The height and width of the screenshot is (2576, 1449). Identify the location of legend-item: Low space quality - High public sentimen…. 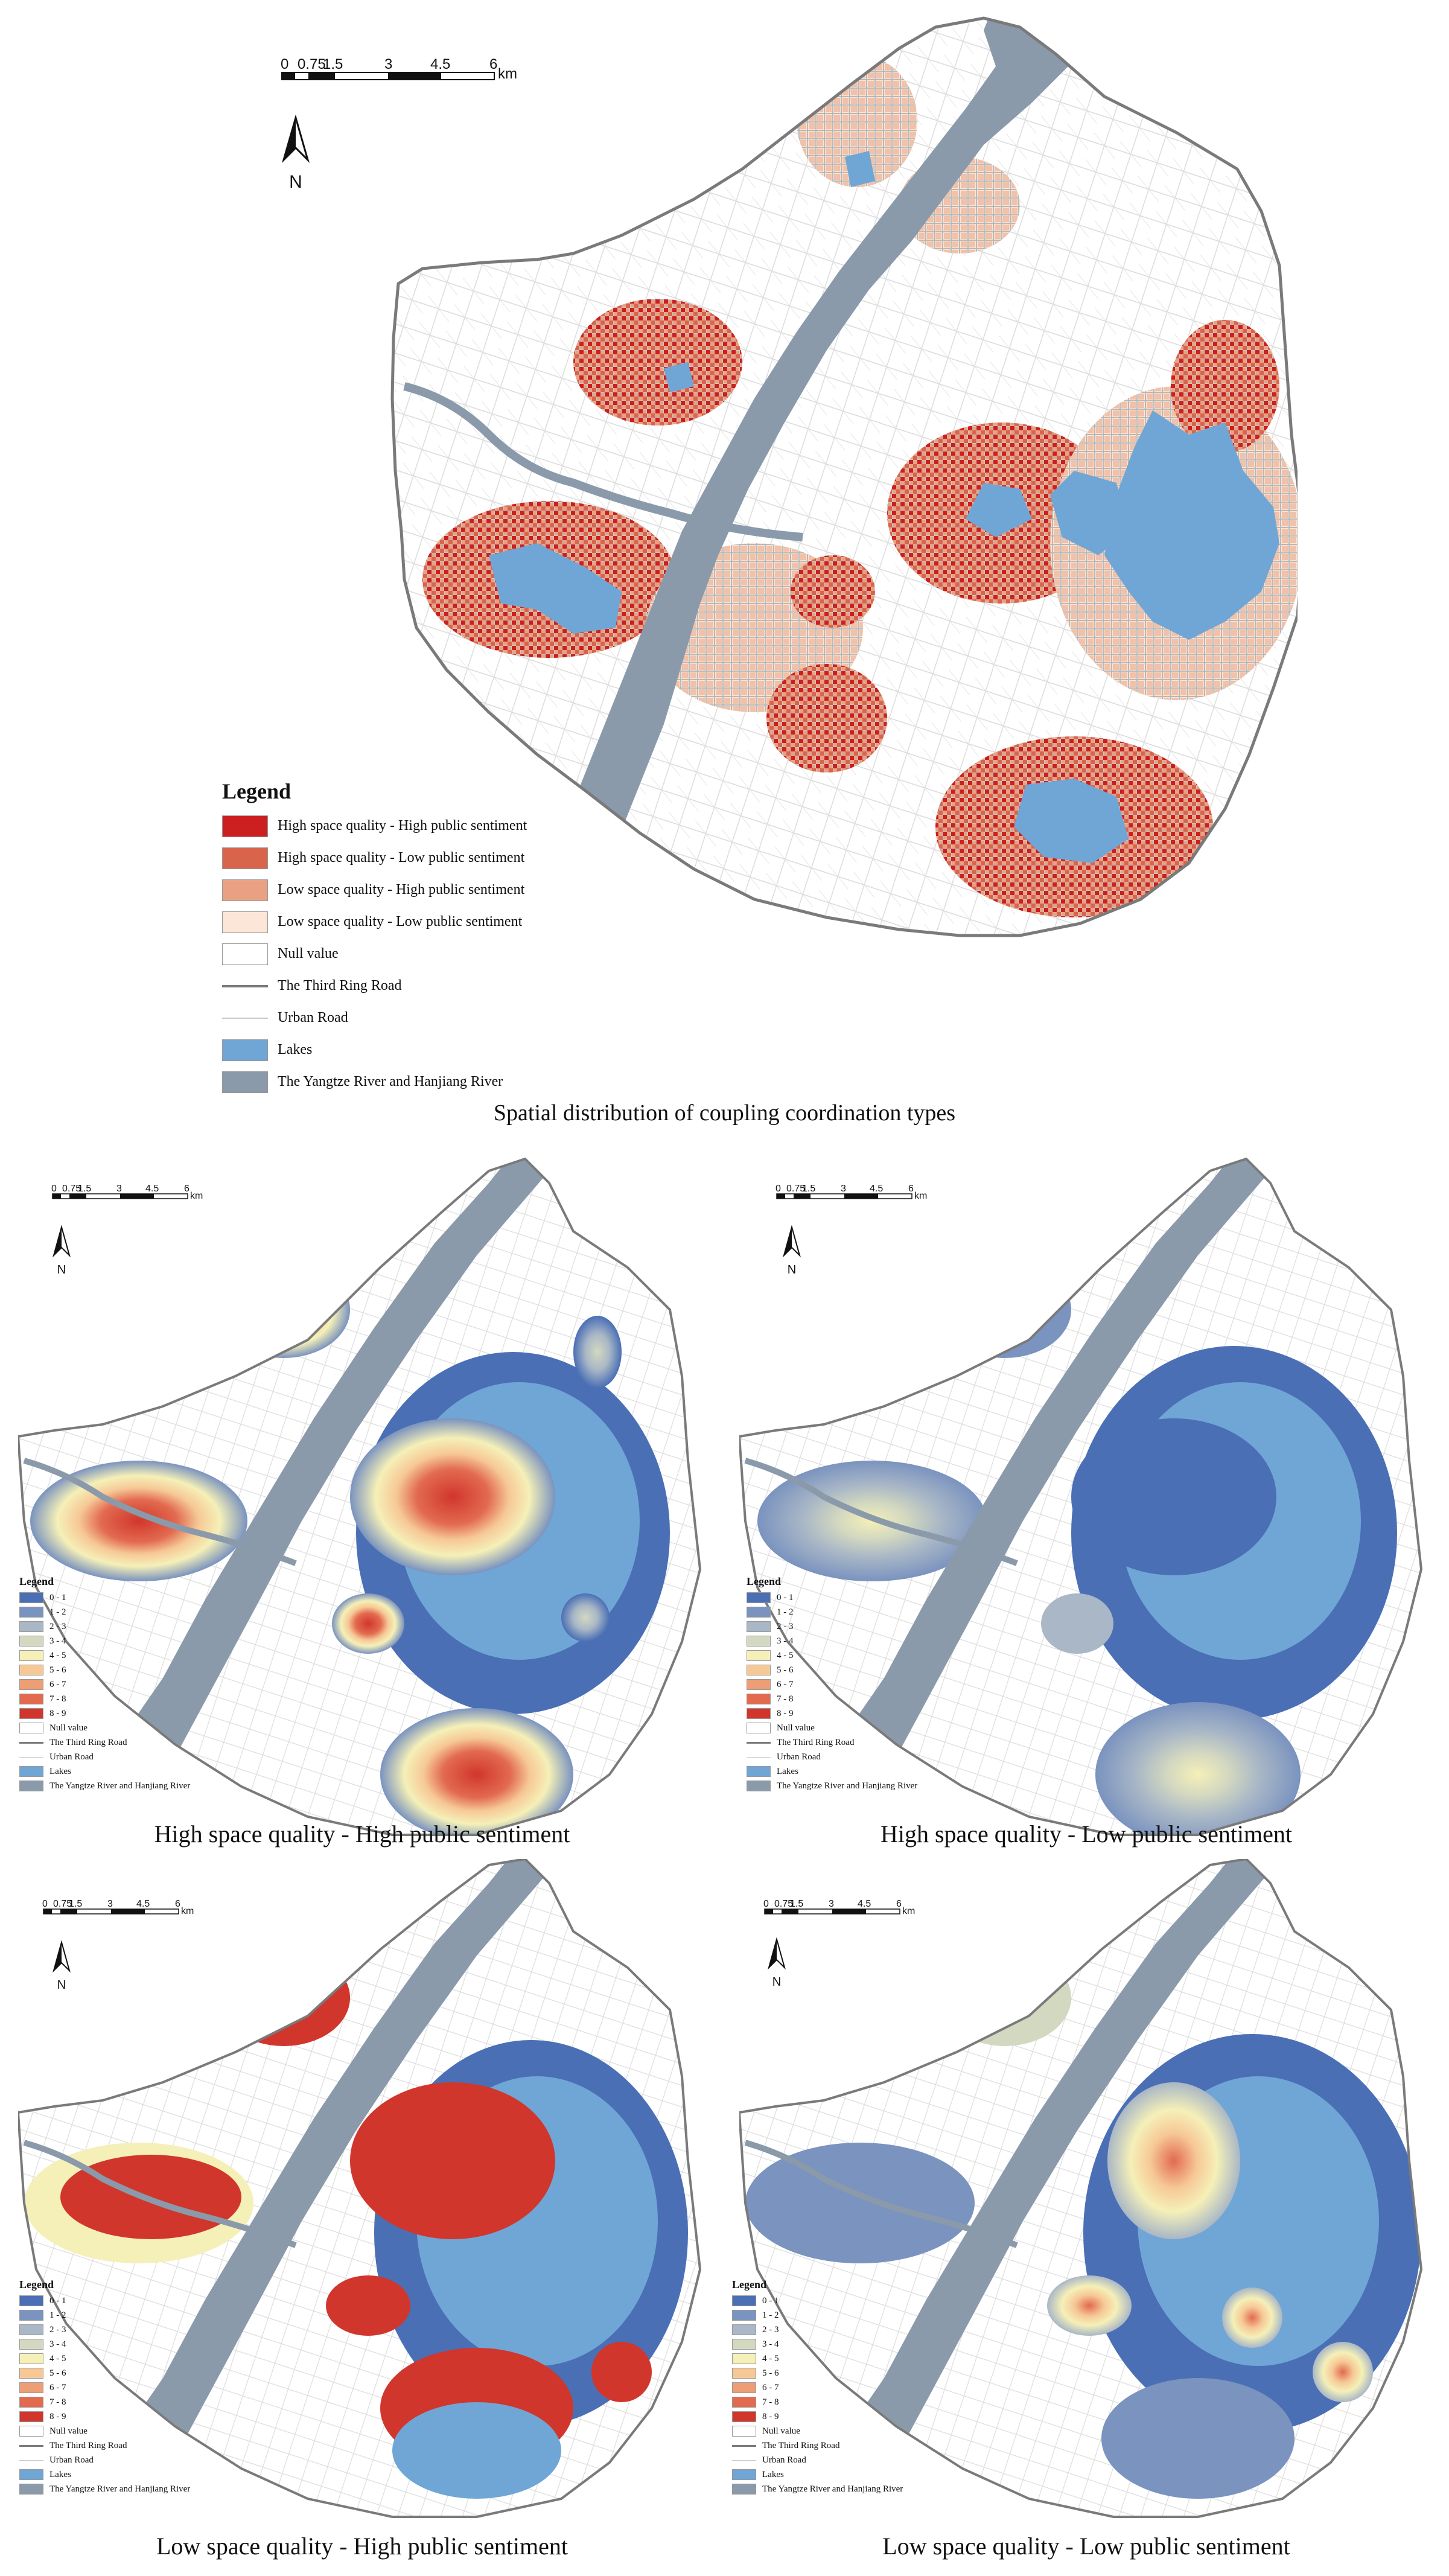
(415, 890).